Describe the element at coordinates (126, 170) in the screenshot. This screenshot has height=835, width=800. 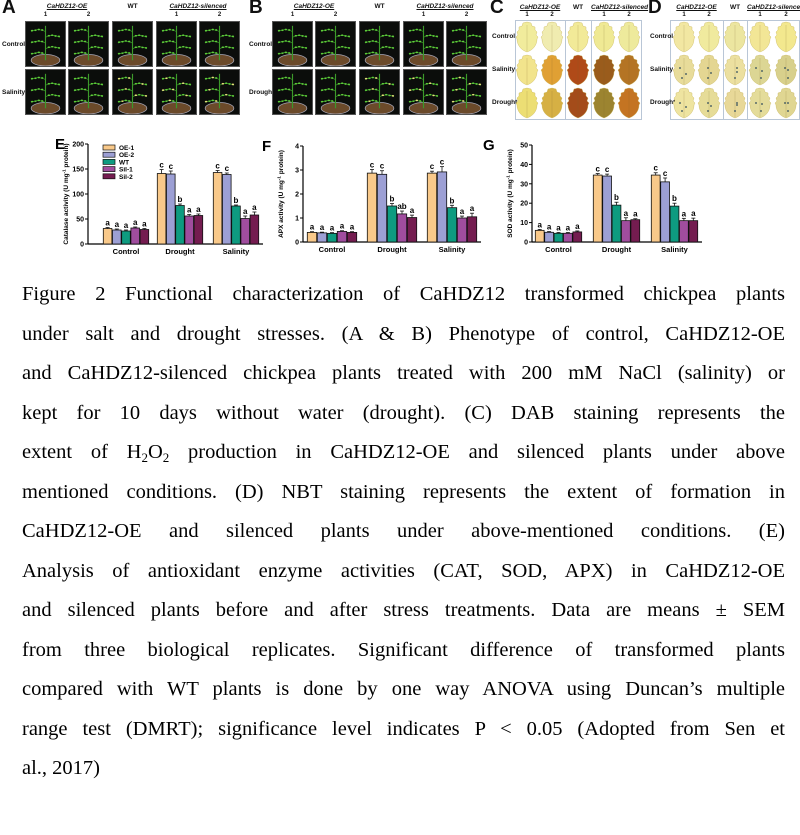
I see `legend-label: Sil-1` at that location.